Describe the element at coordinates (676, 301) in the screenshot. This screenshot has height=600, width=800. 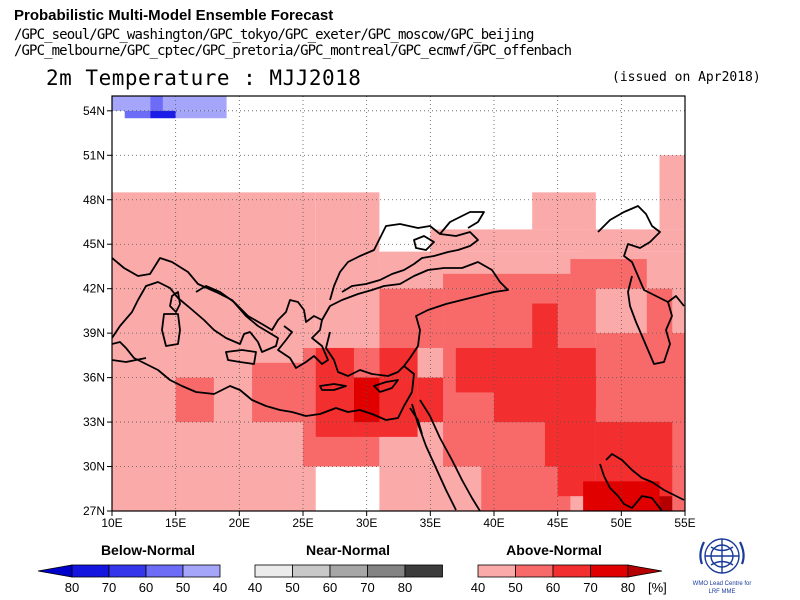
I see `coastline-east-caspian` at that location.